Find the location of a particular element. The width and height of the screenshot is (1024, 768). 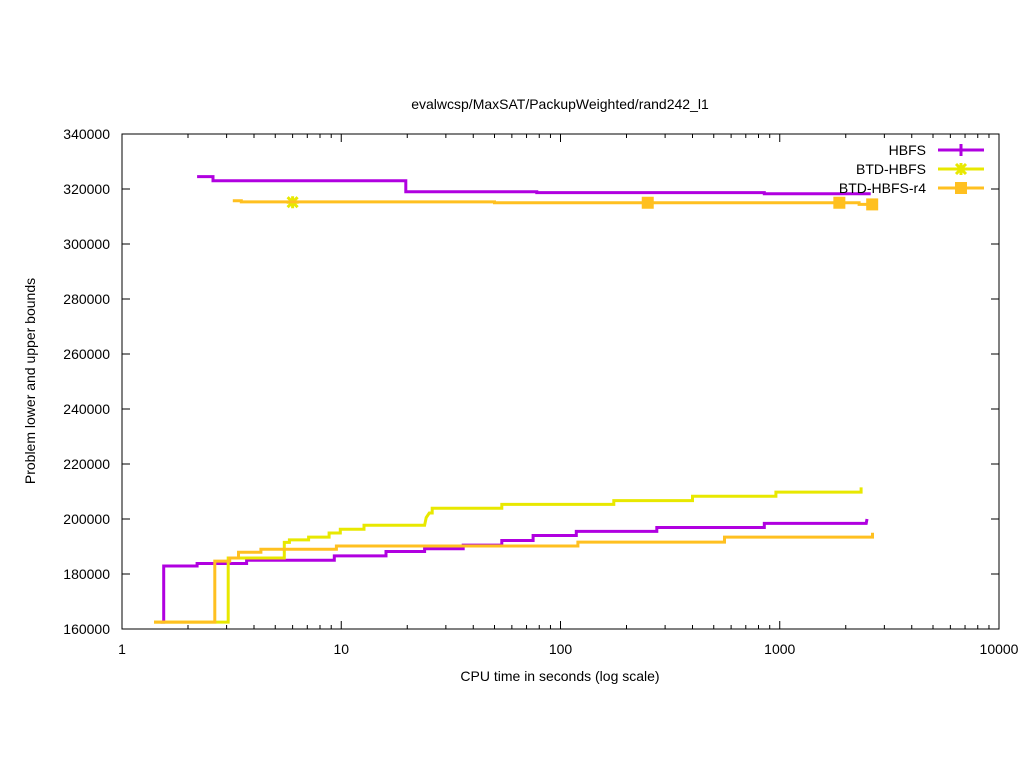

x-tick-label: 1 is located at coordinates (122, 649).